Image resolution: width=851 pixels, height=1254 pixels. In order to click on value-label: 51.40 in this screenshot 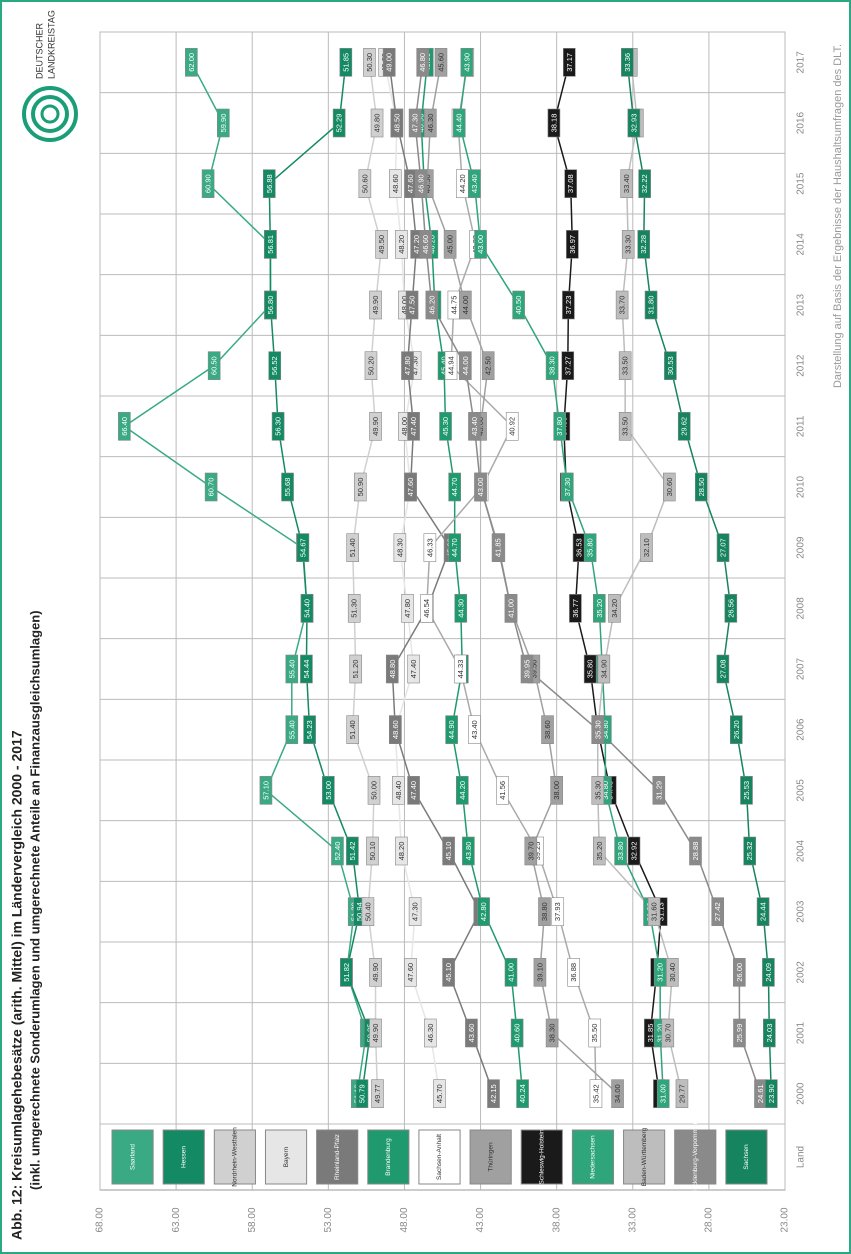, I will do `click(352, 547)`.